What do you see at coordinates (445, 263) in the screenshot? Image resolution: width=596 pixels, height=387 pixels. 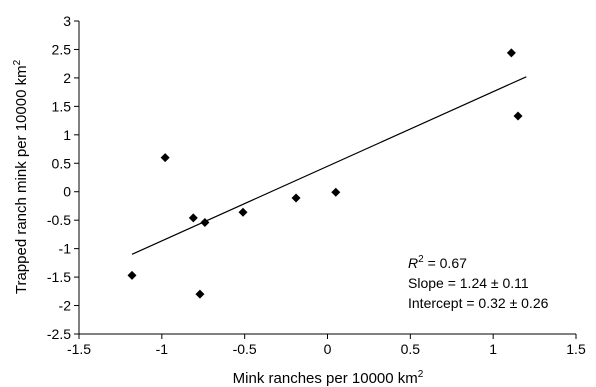 I see `r-squared-value: = 0.67` at bounding box center [445, 263].